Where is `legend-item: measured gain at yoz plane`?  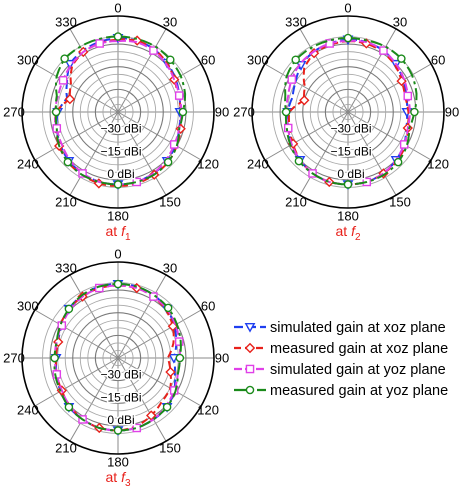 legend-item: measured gain at yoz plane is located at coordinates (341, 391).